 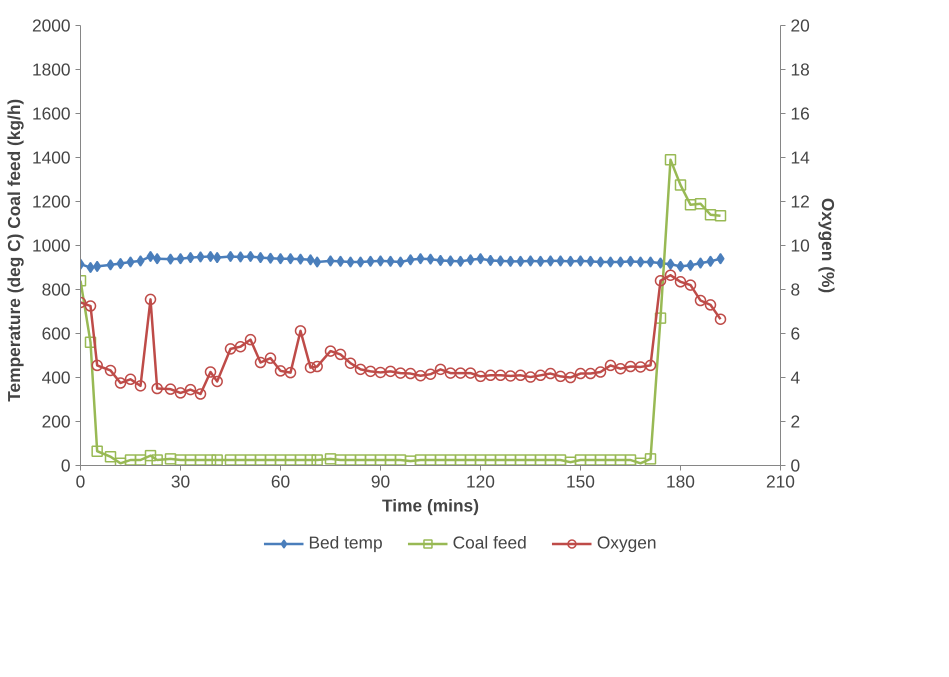 I want to click on y-tick-label: 2000, so click(x=51, y=26).